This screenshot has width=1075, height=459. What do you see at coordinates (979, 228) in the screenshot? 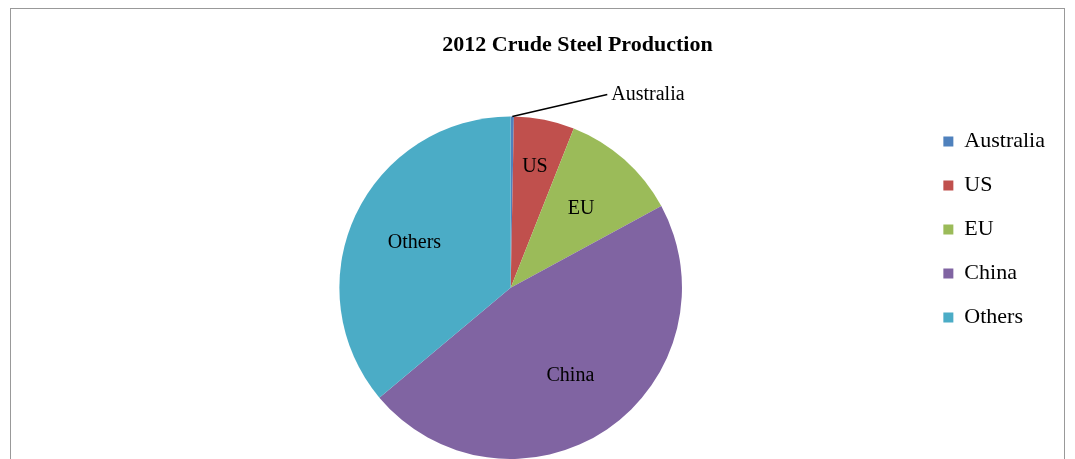
I see `legend-label: EU` at bounding box center [979, 228].